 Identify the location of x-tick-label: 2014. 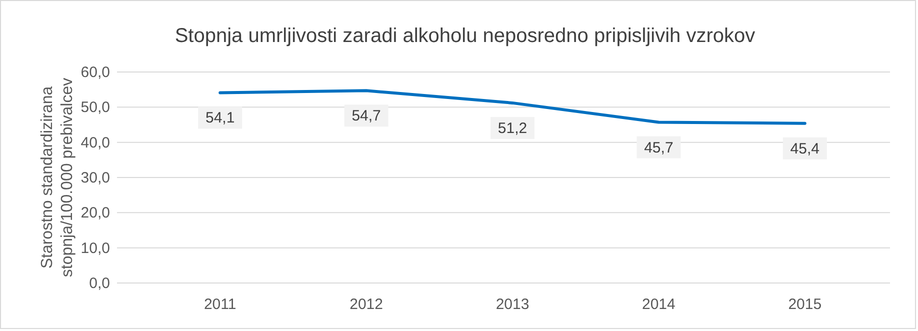
(659, 304).